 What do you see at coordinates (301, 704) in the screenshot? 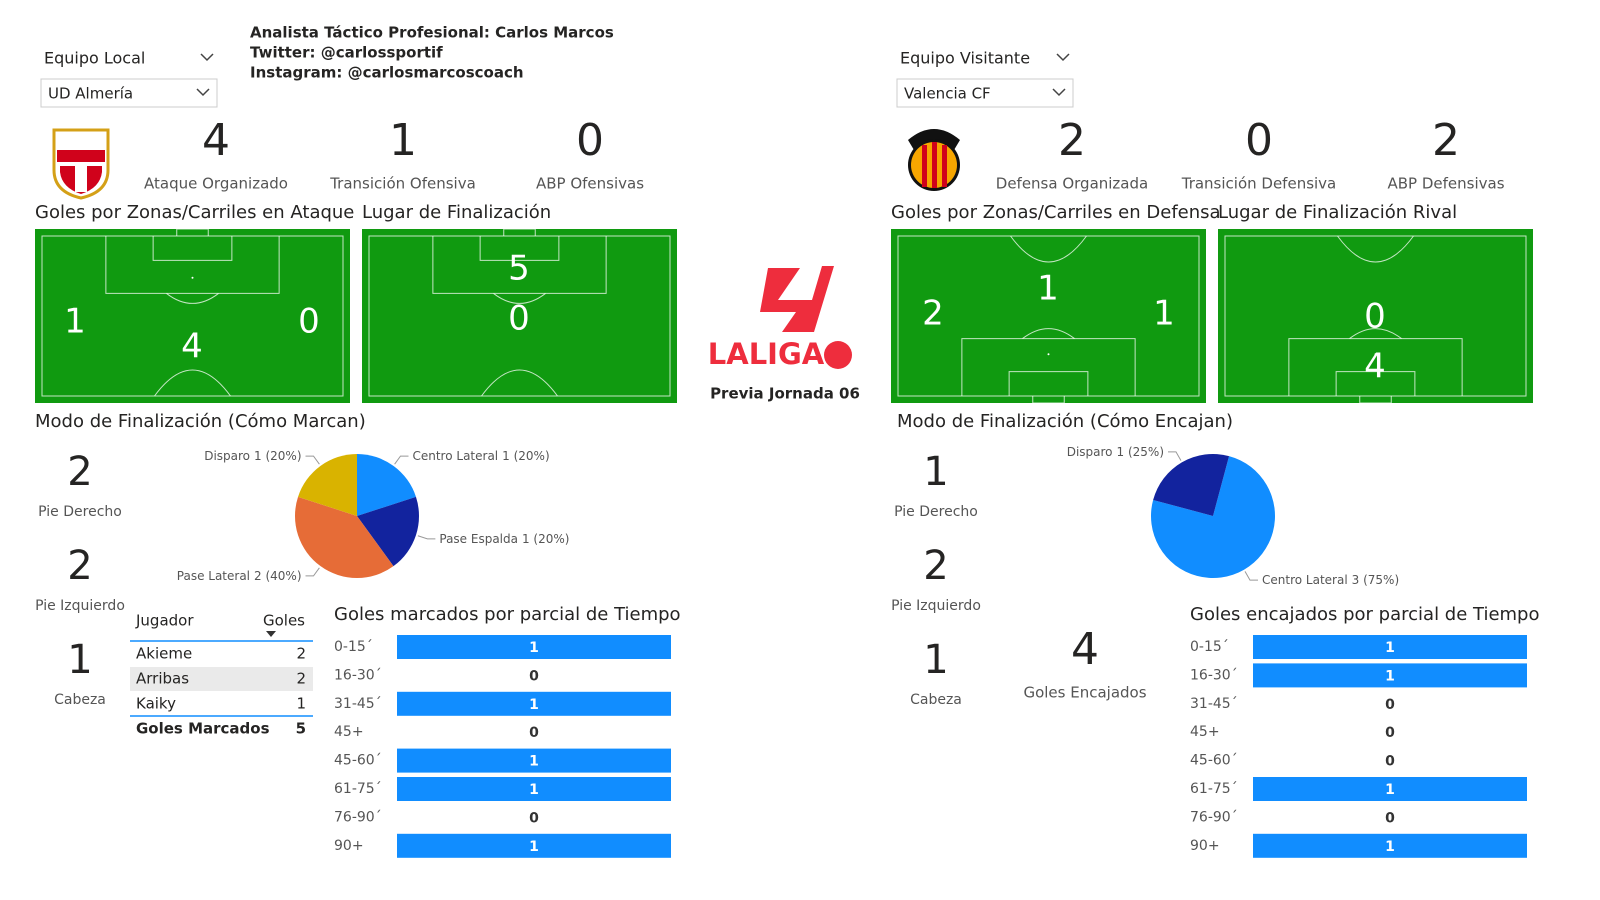
I see `player-goals: 1` at bounding box center [301, 704].